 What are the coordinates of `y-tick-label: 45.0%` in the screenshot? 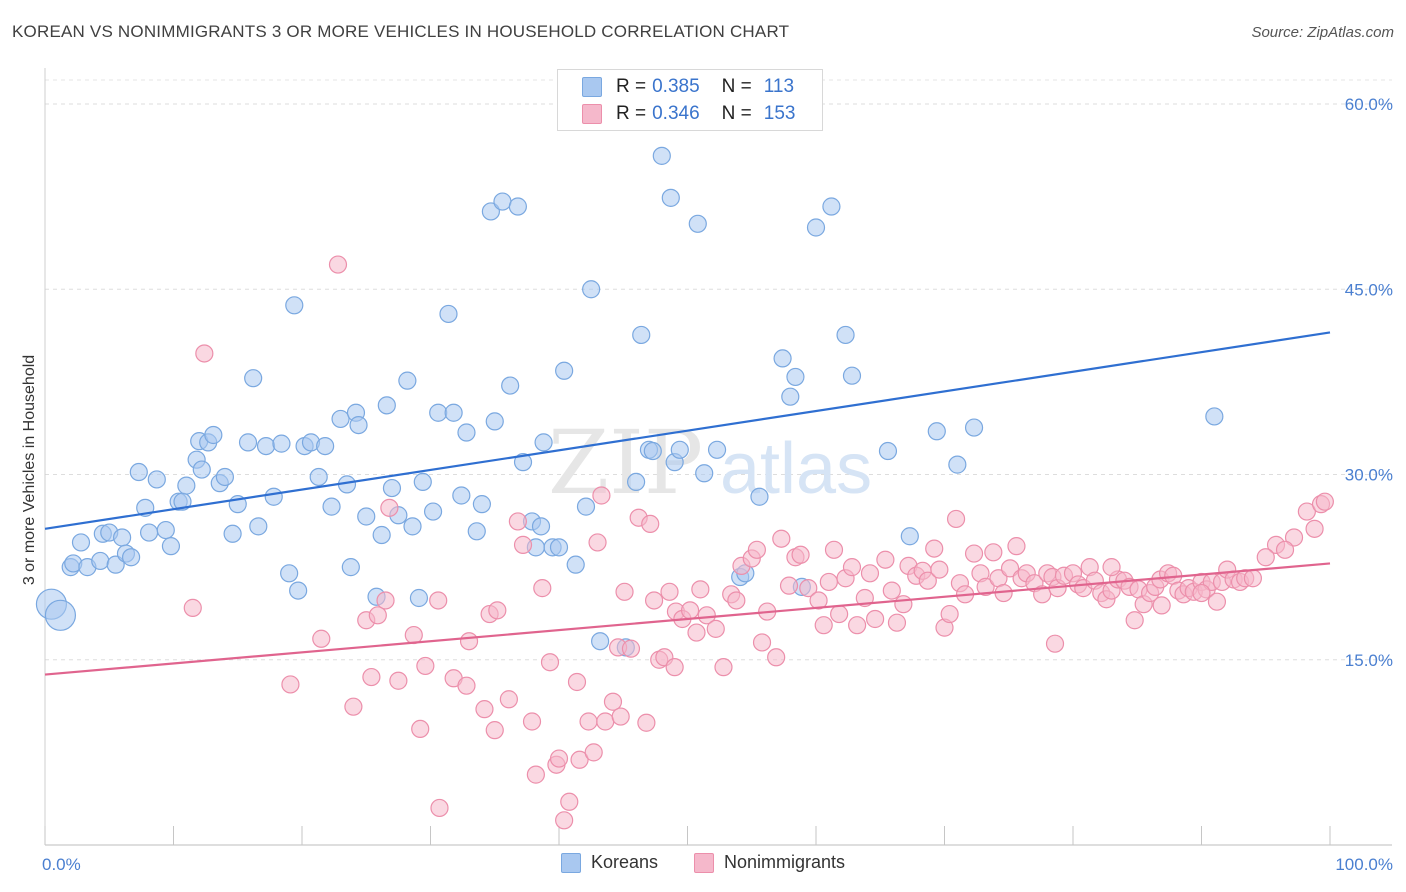 It's located at (1369, 289).